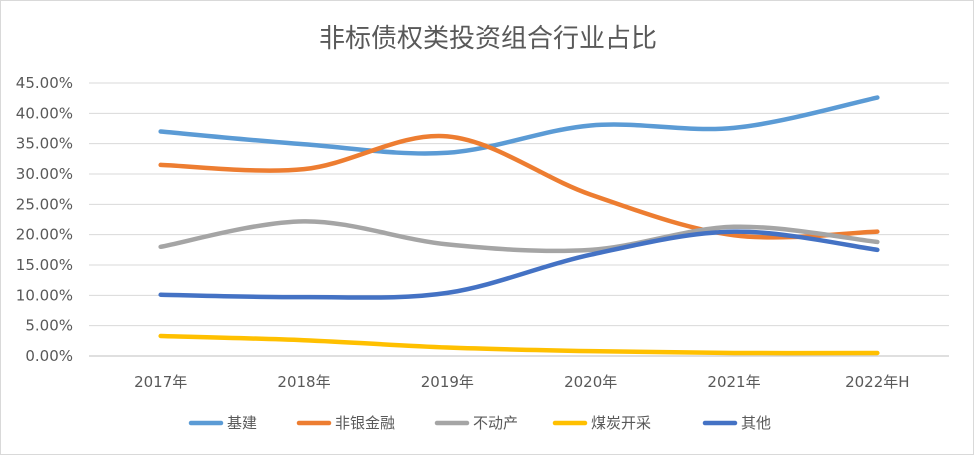 This screenshot has height=456, width=974. I want to click on x-tick-label: 2020年, so click(590, 382).